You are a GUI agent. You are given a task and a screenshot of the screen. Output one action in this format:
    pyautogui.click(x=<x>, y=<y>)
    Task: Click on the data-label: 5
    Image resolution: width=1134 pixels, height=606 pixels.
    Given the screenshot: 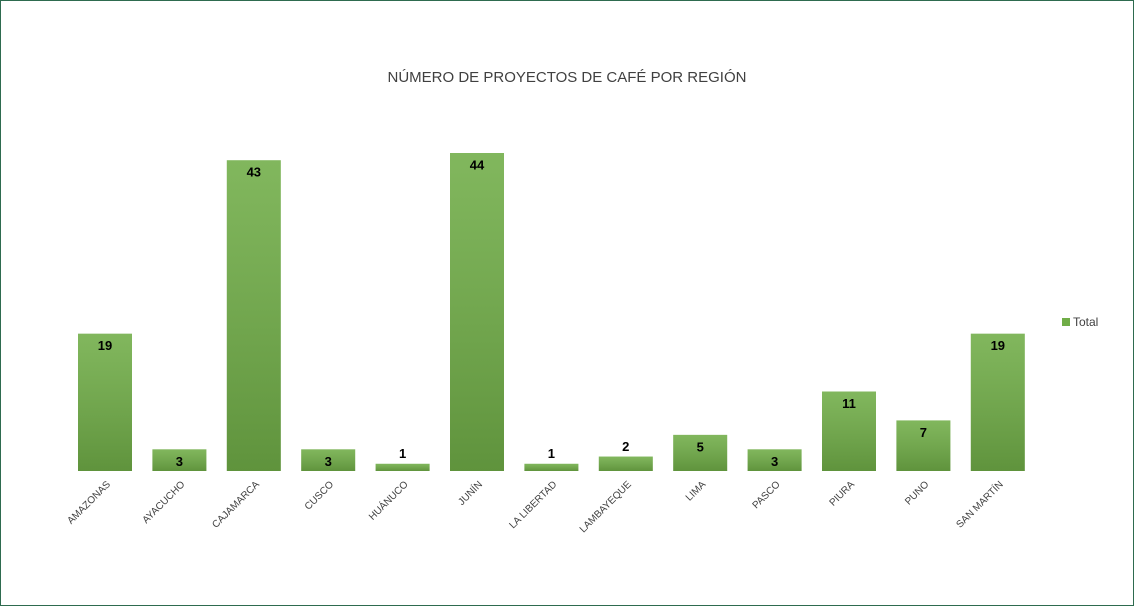 What is the action you would take?
    pyautogui.click(x=700, y=446)
    